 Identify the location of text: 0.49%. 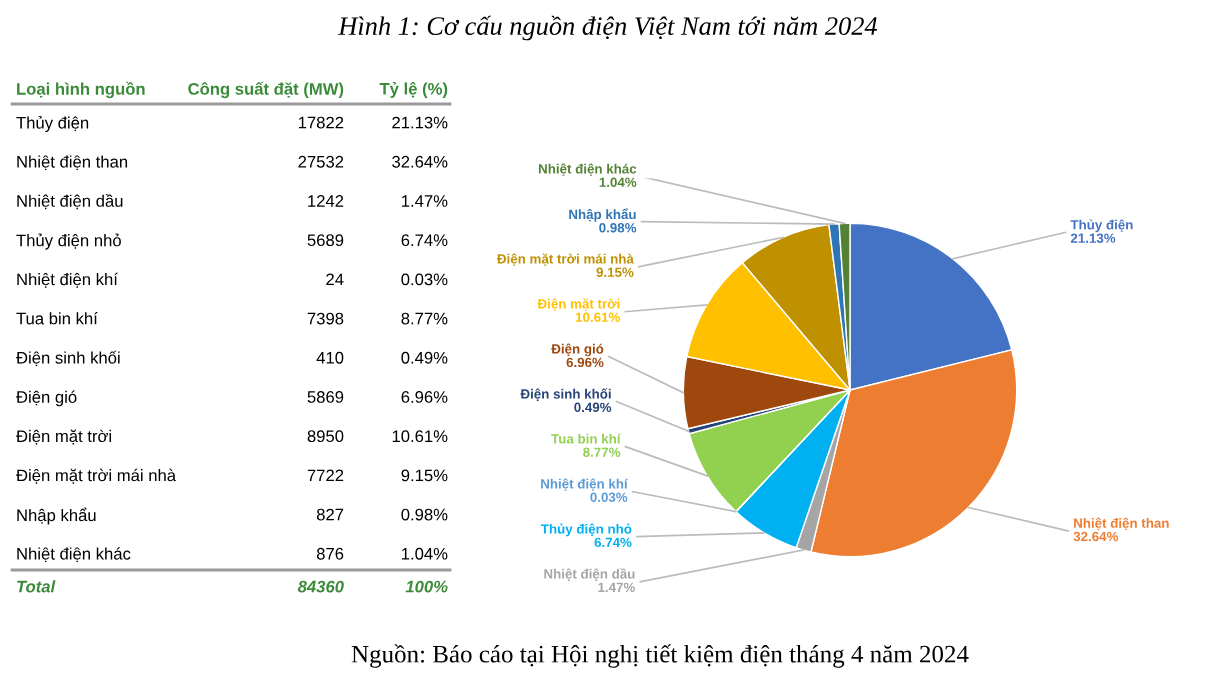
(424, 357).